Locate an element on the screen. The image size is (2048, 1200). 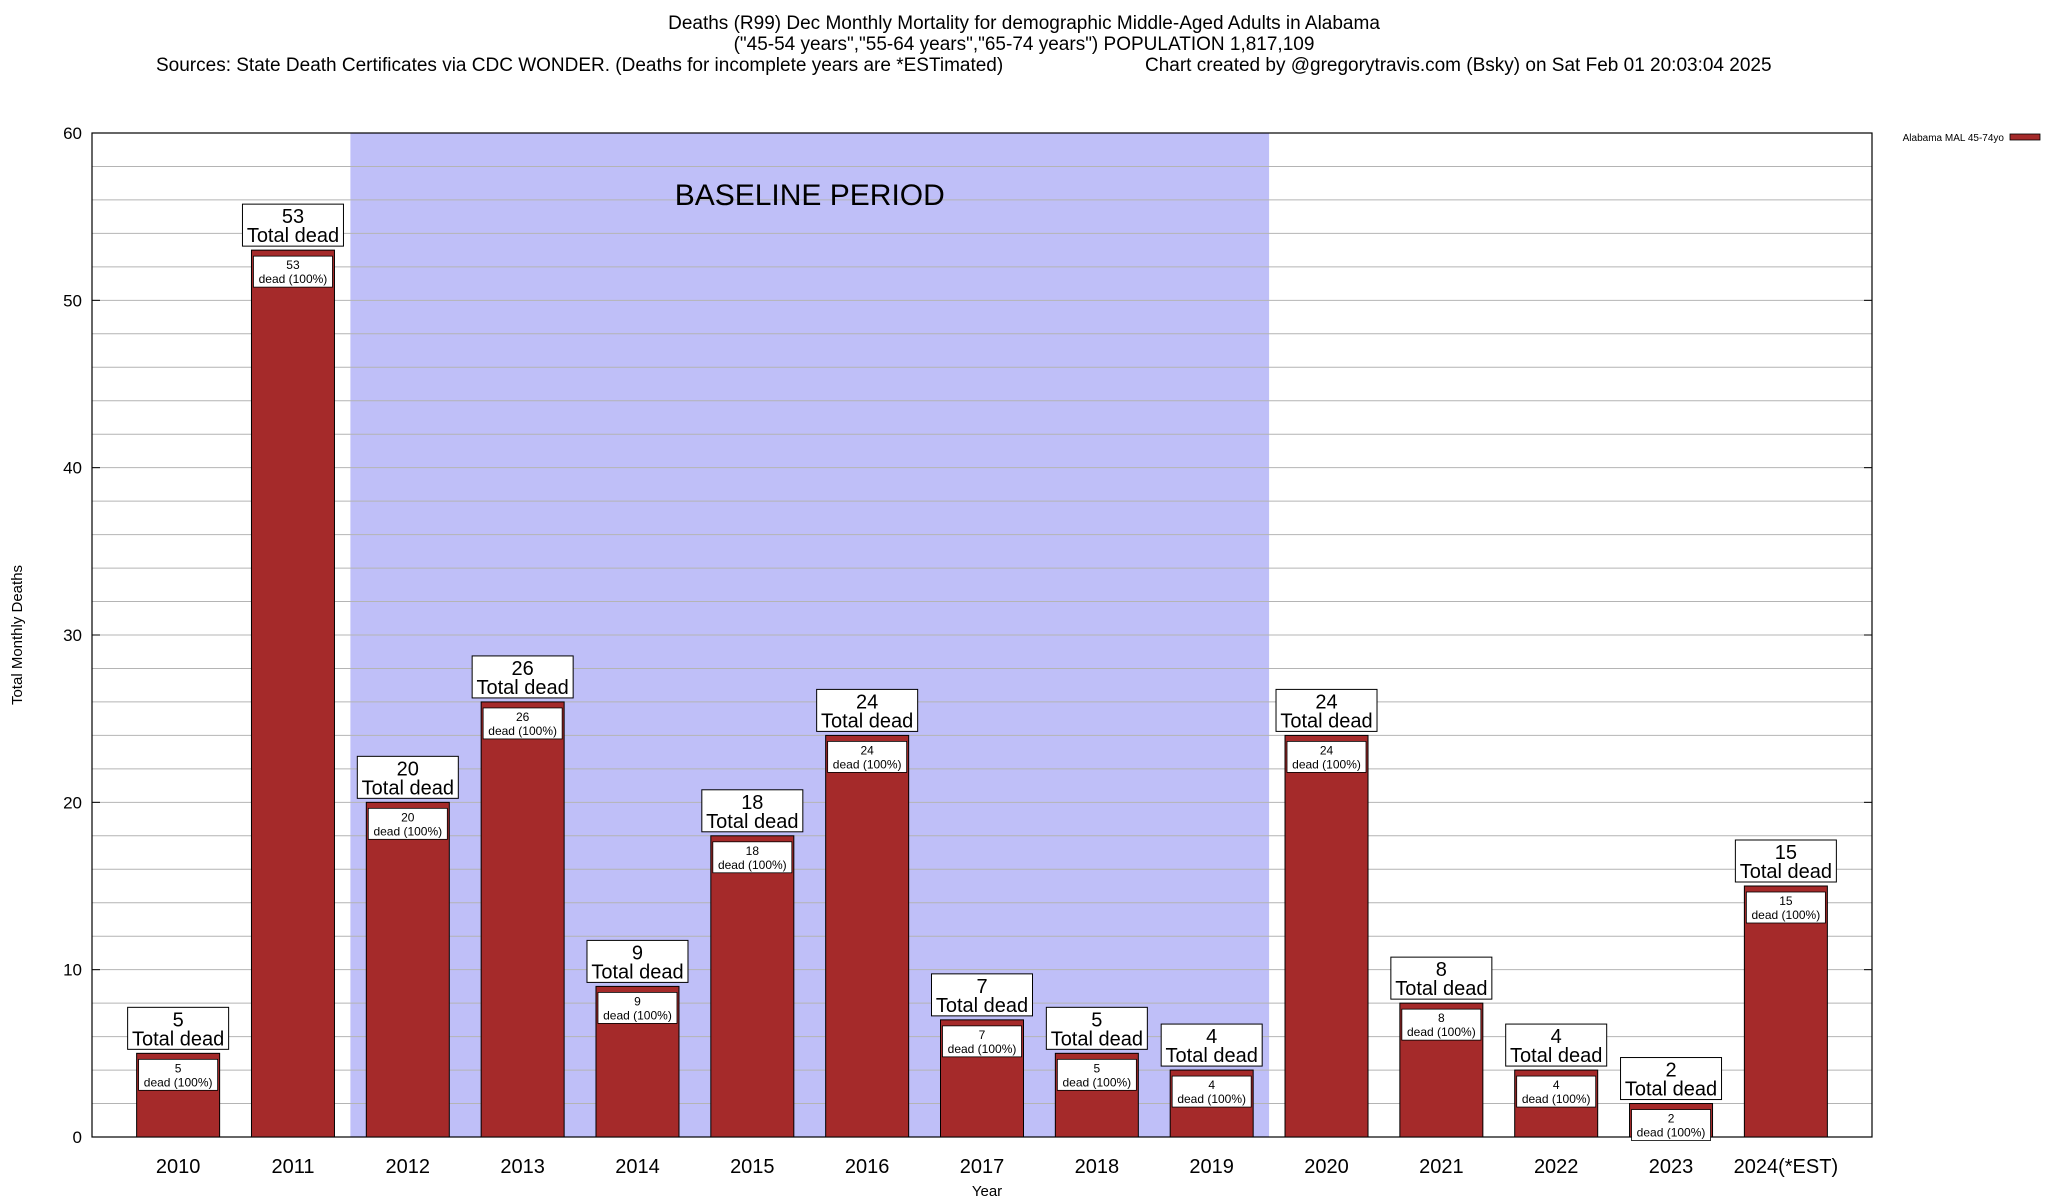
bar-total-value: 2 is located at coordinates (1670, 1071).